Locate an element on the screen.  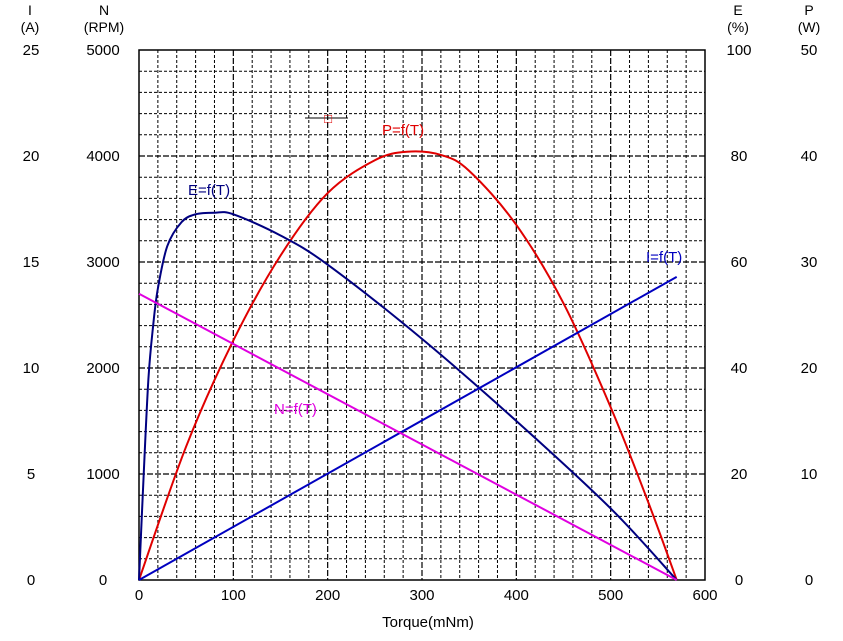
speed-axis-unit: (RPM) is located at coordinates (104, 27).